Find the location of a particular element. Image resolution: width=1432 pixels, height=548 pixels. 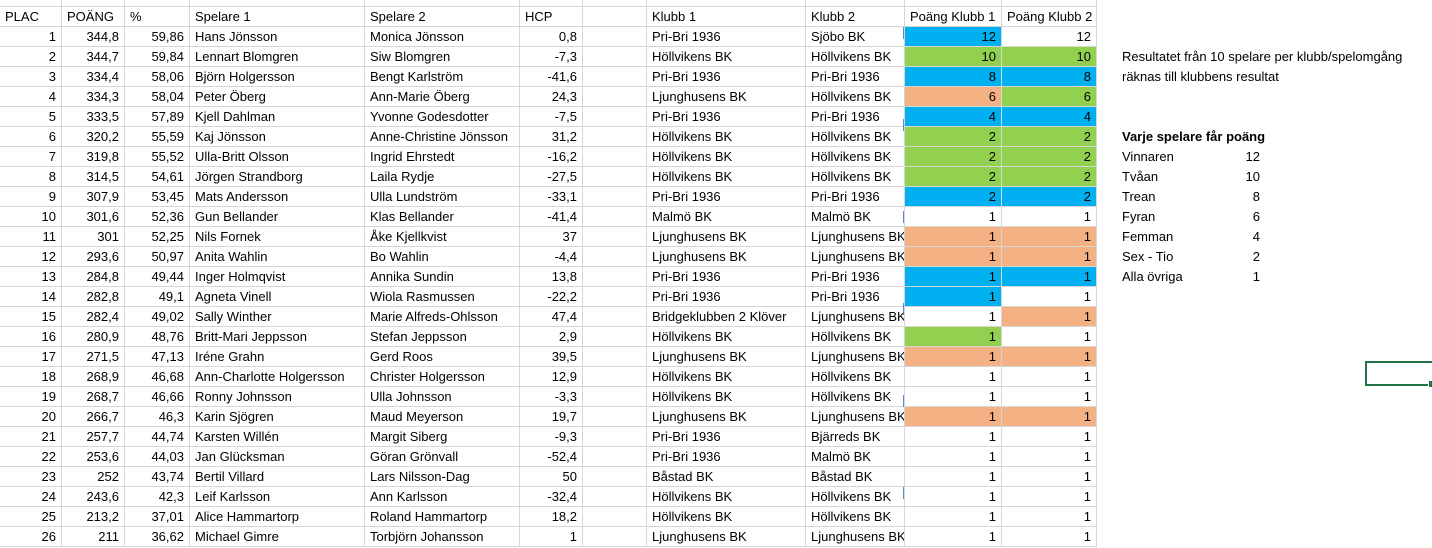

cell-spelare1: Agneta Vinell is located at coordinates (277, 297).